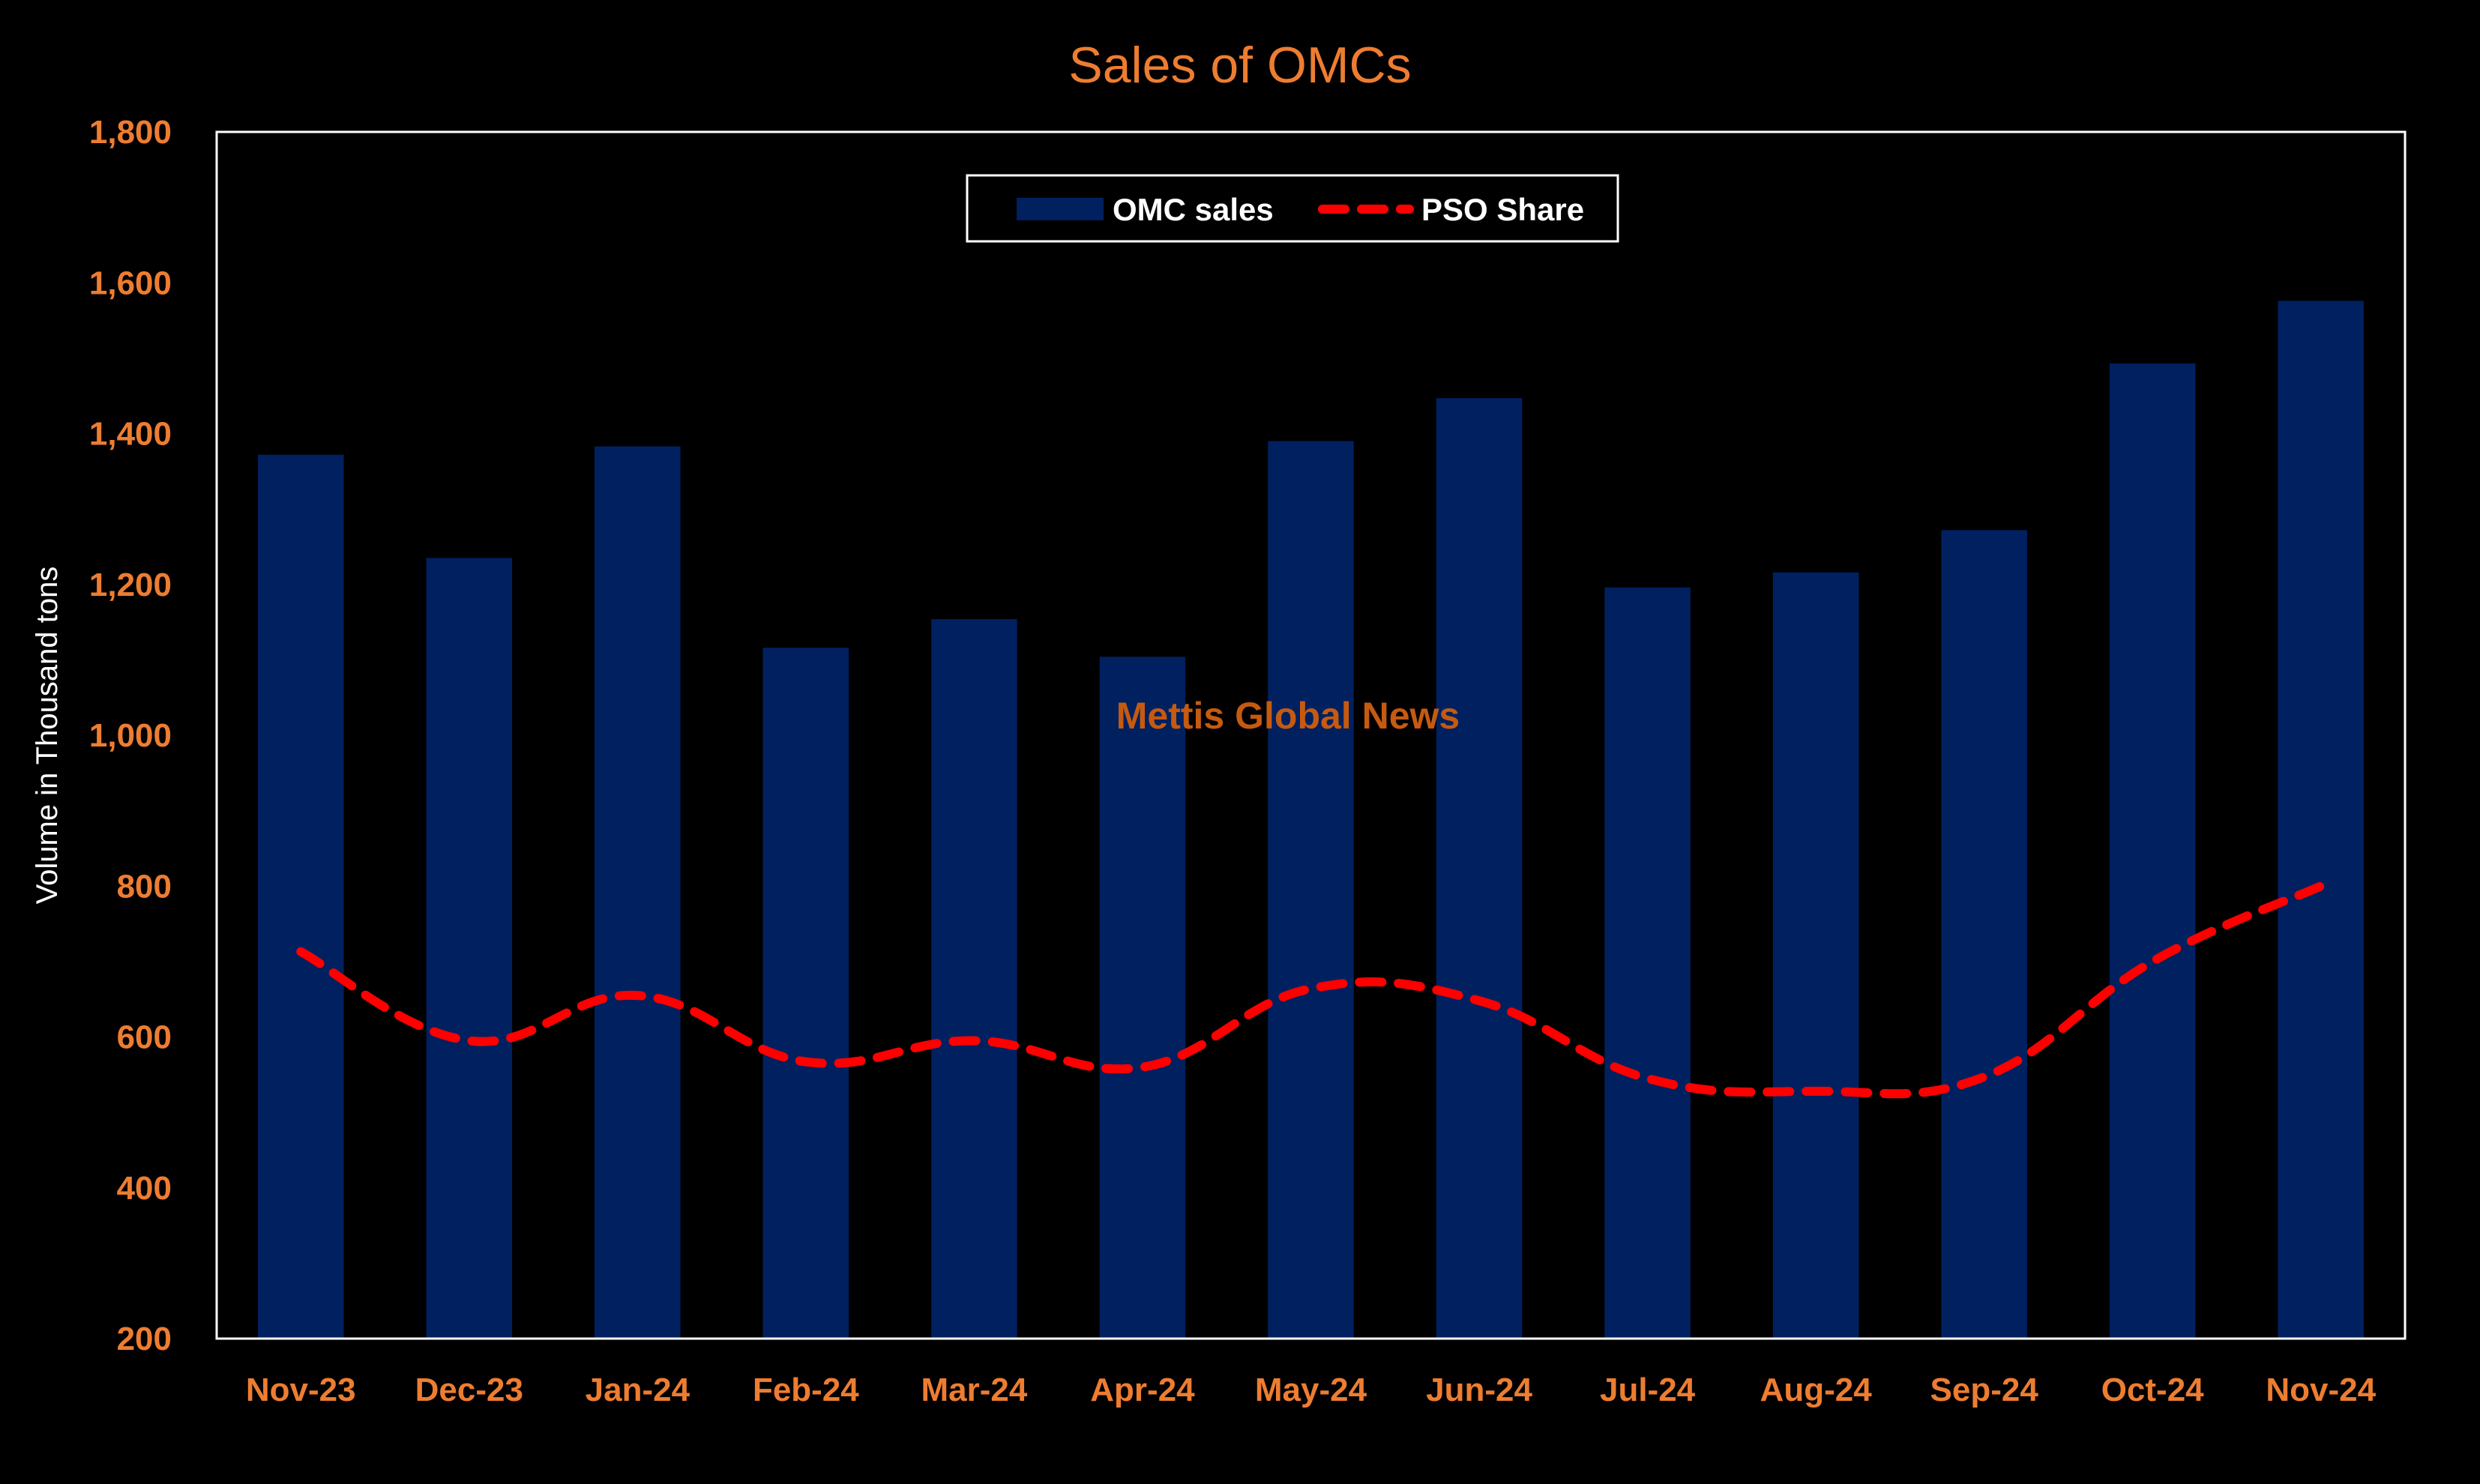  I want to click on y-tick-label: 600, so click(144, 1038).